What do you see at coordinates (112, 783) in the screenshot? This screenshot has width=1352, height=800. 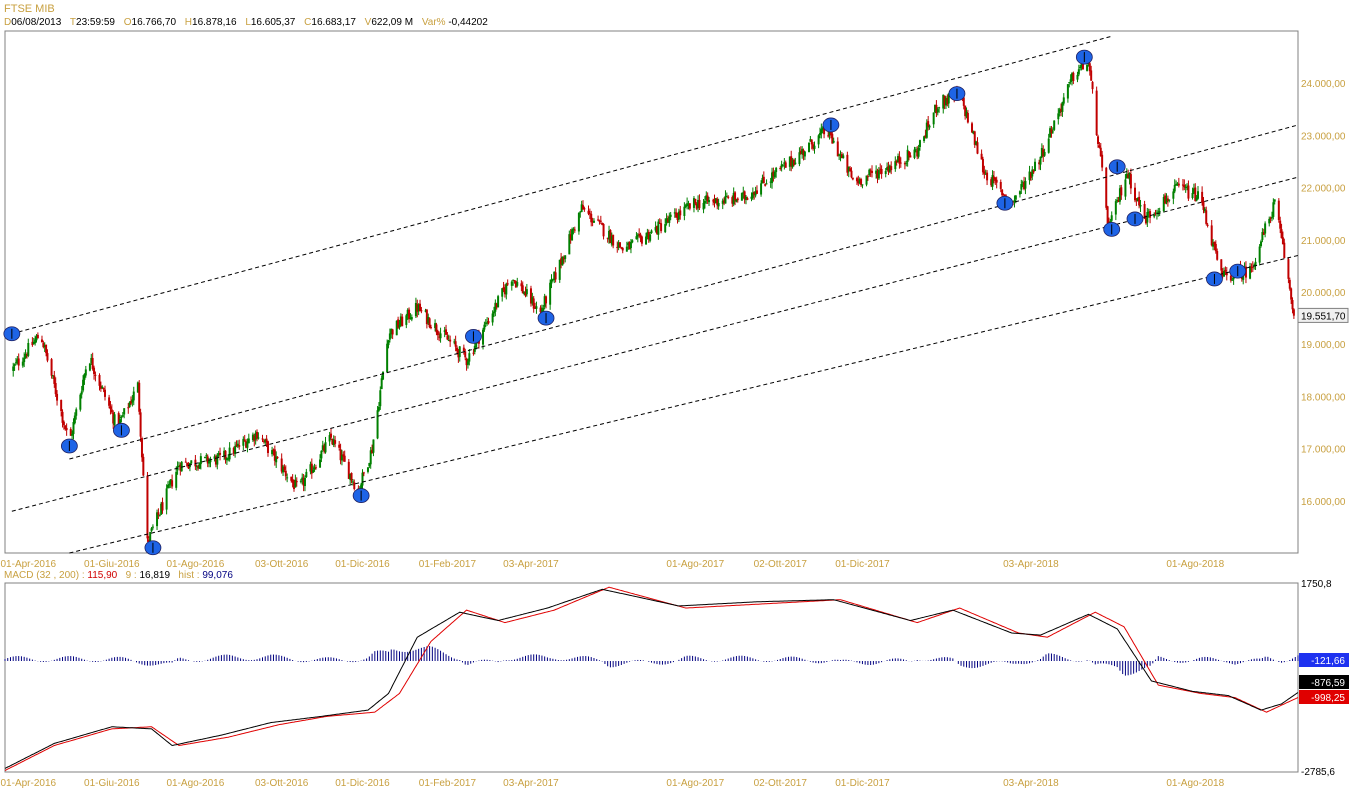 I see `macd-x-tick-label: 01-Giu-2016` at bounding box center [112, 783].